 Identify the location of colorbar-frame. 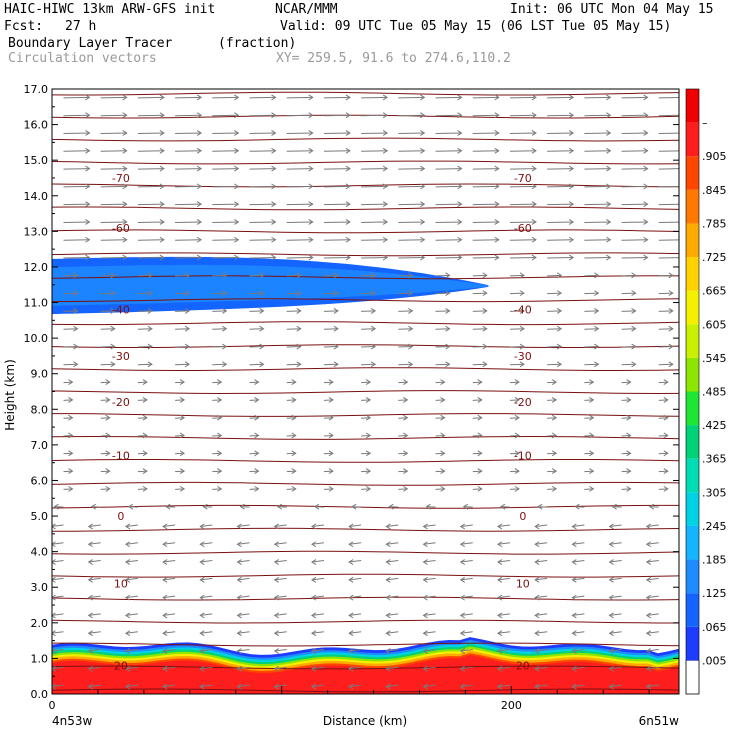
(692, 391).